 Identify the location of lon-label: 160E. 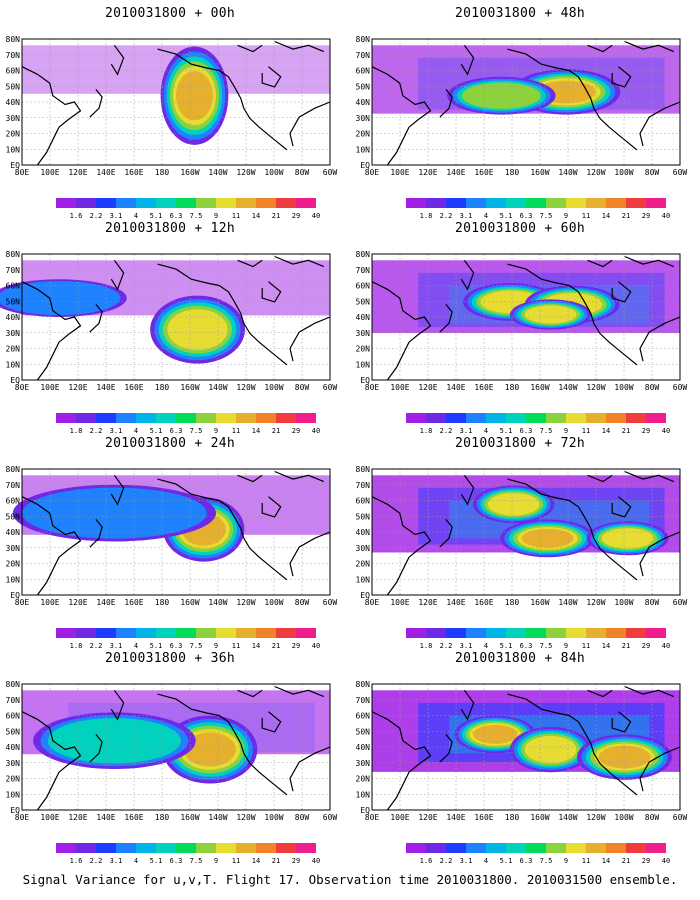
(483, 817).